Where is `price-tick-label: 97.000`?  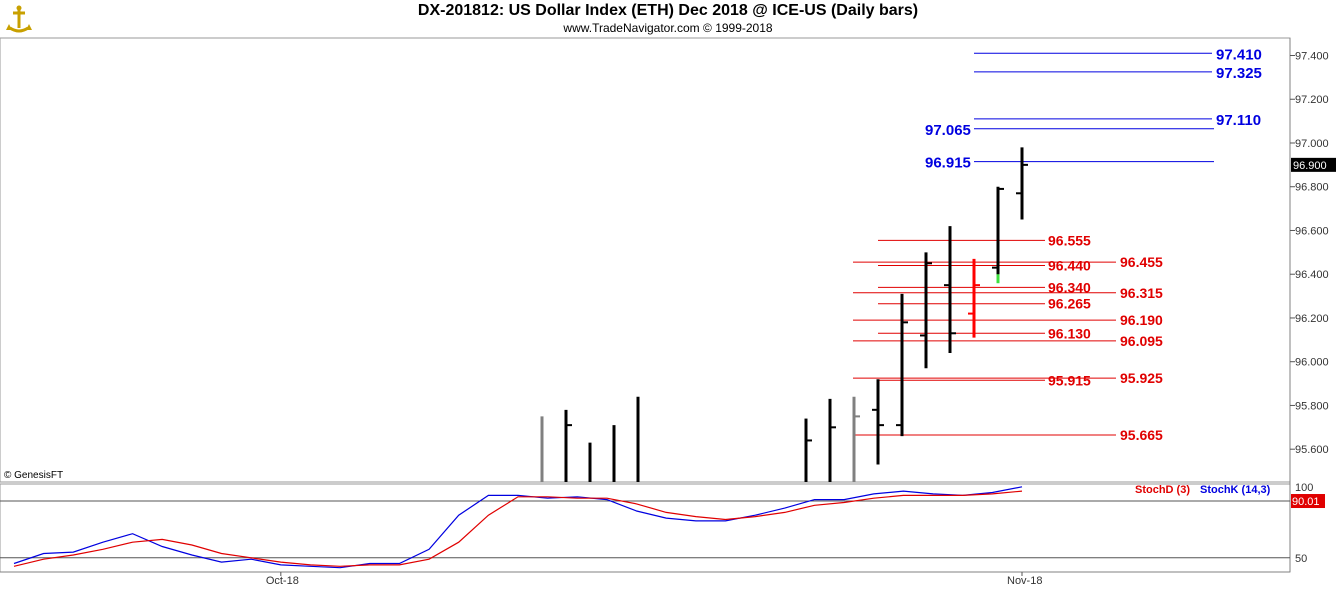
price-tick-label: 97.000 is located at coordinates (1312, 144).